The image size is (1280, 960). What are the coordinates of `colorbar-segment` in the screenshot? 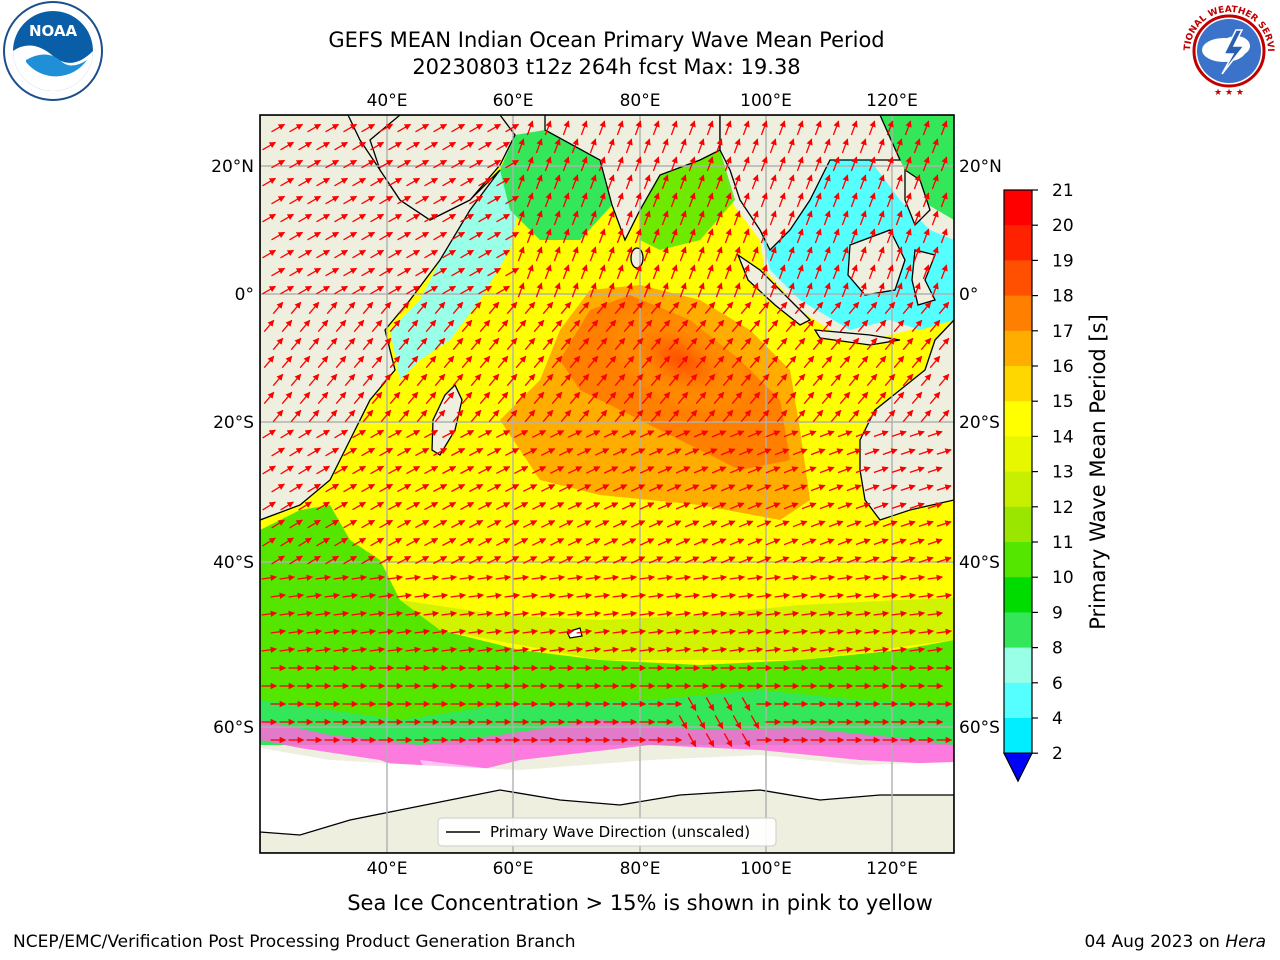 It's located at (1018, 243).